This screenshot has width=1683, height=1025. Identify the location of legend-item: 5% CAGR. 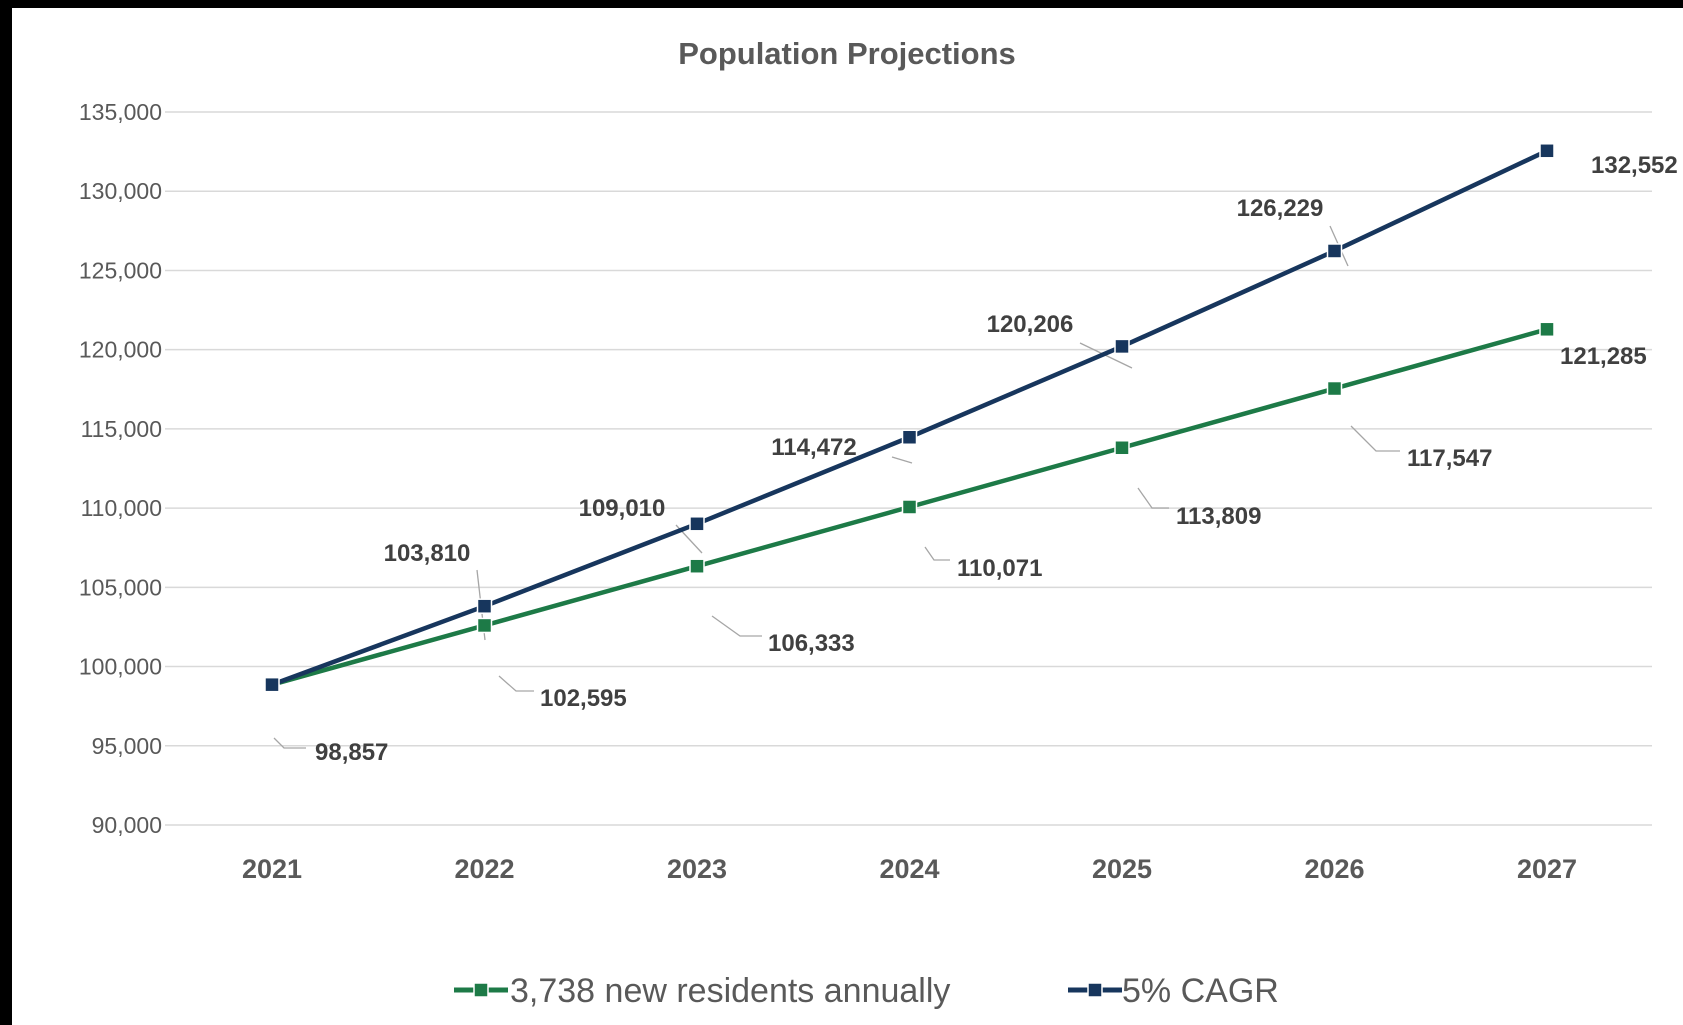
(1173, 991).